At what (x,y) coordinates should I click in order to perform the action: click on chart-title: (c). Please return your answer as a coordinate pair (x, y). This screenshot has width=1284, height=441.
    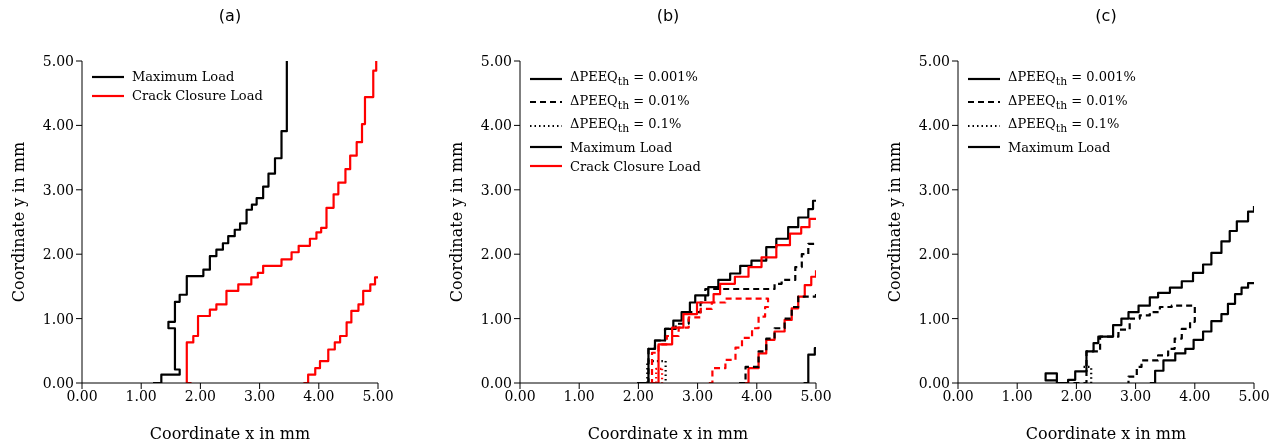
    Looking at the image, I should click on (1106, 15).